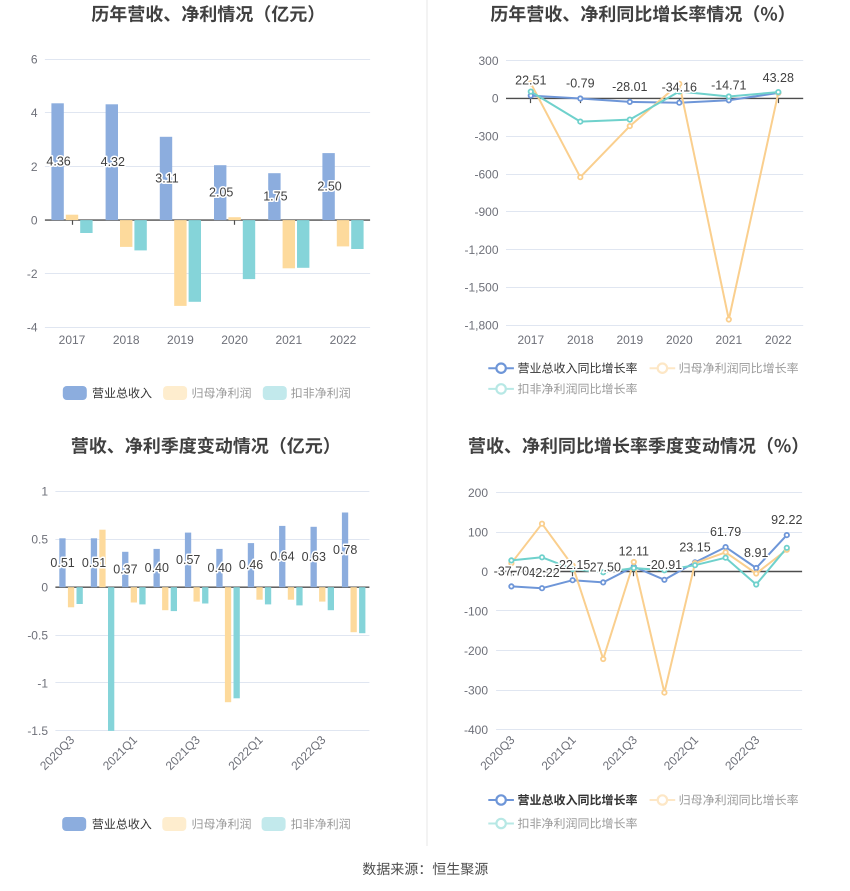  What do you see at coordinates (44, 492) in the screenshot?
I see `svg-text: 1` at bounding box center [44, 492].